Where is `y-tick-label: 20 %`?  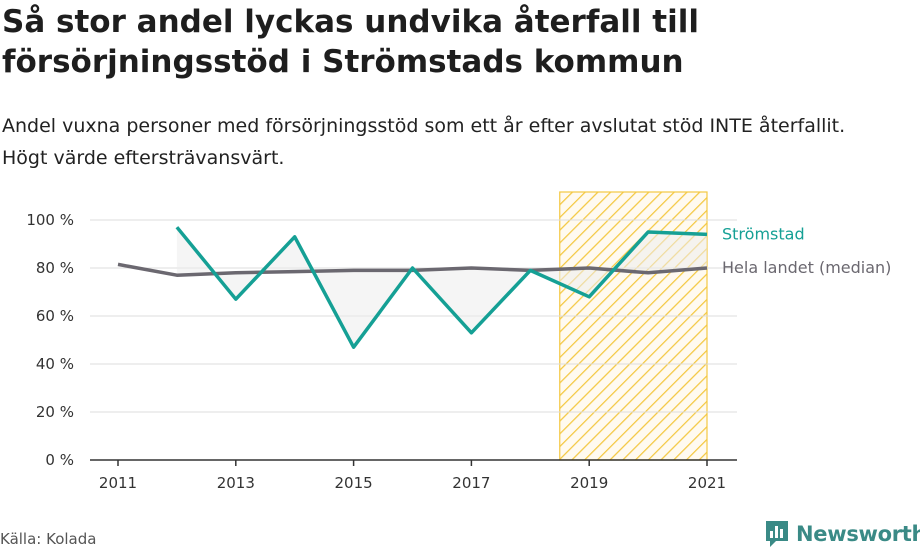
y-tick-label: 20 % is located at coordinates (55, 412).